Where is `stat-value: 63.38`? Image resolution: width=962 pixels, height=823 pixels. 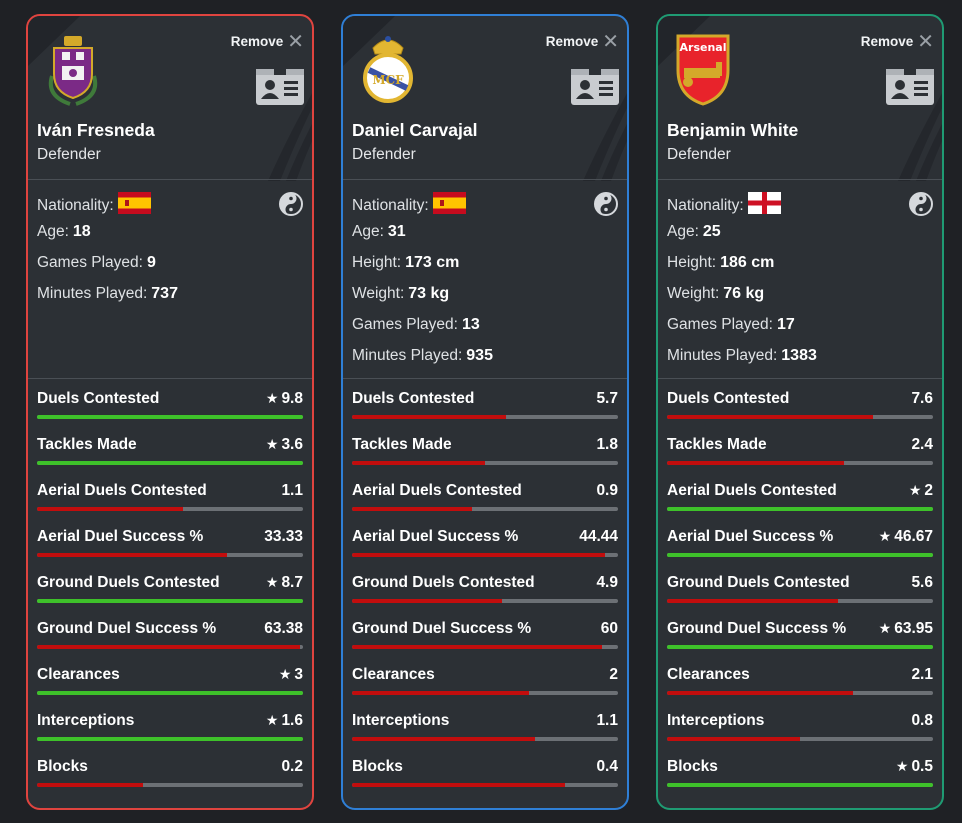
stat-value: 63.38 is located at coordinates (283, 628).